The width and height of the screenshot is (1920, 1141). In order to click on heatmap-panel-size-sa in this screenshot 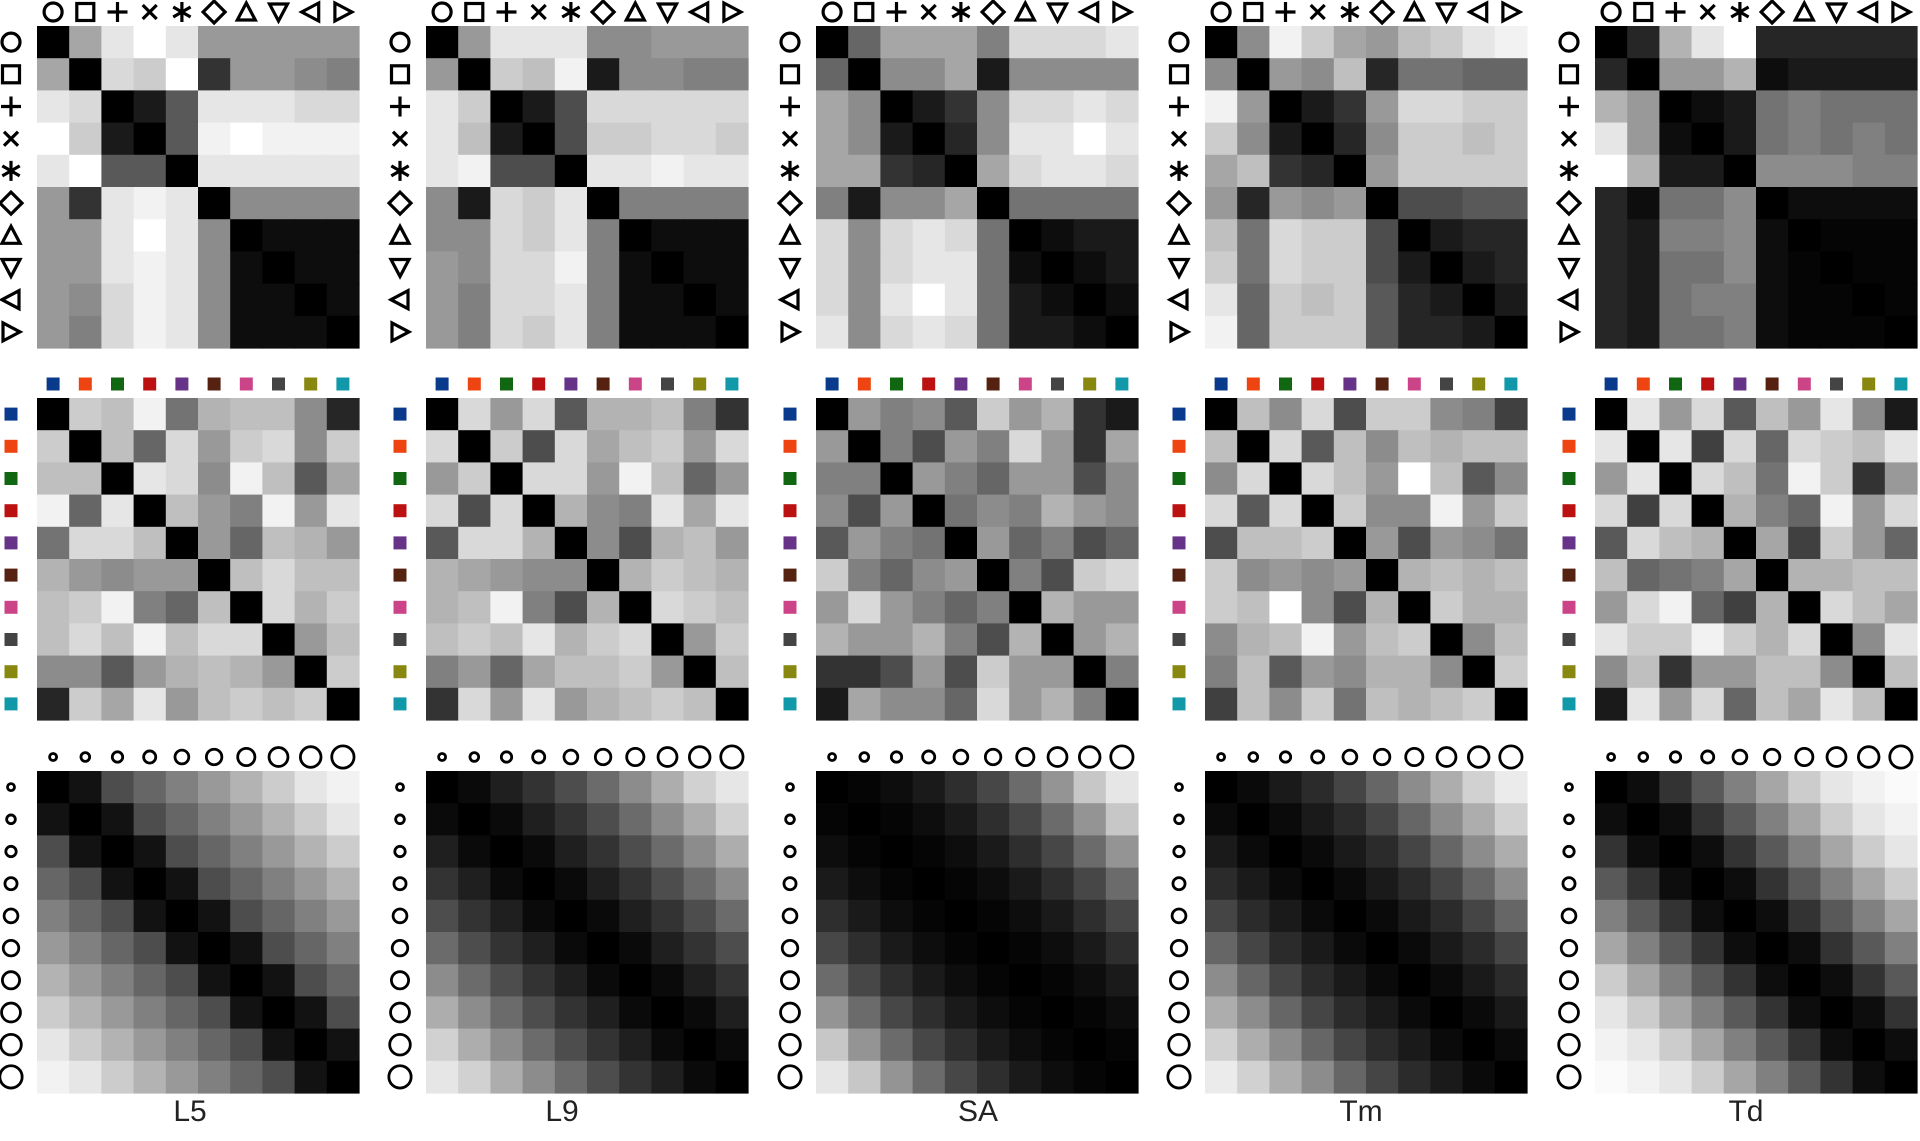, I will do `click(977, 932)`.